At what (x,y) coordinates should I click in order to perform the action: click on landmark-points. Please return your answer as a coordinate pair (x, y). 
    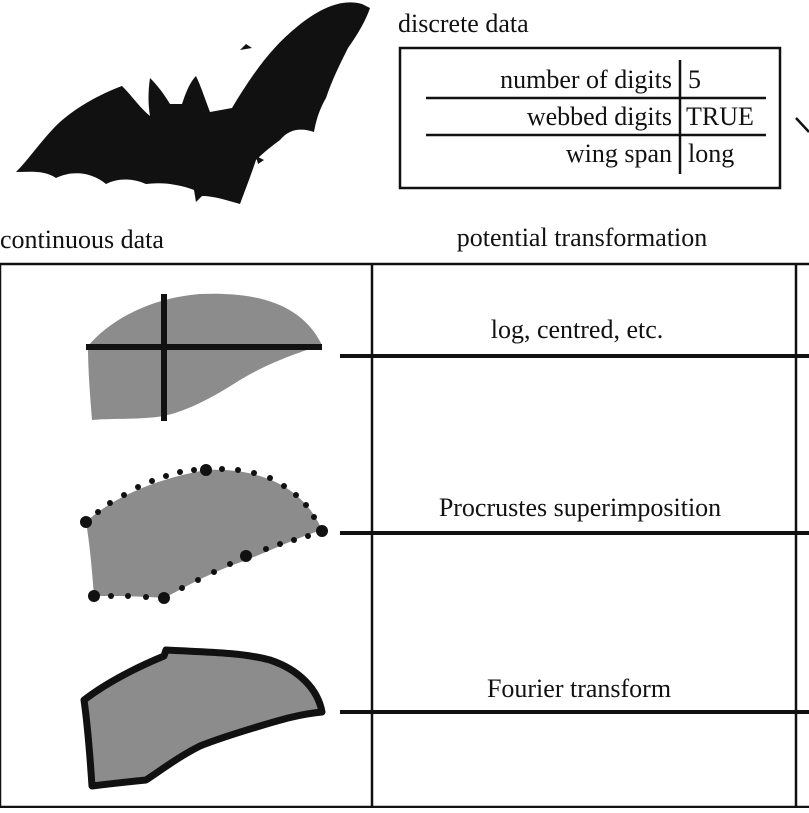
    Looking at the image, I should click on (204, 534).